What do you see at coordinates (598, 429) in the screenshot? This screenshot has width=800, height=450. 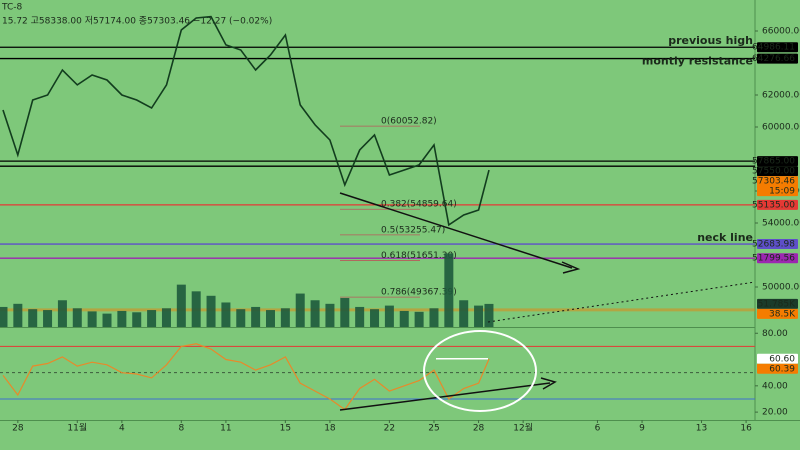 I see `x-tick-label: 6` at bounding box center [598, 429].